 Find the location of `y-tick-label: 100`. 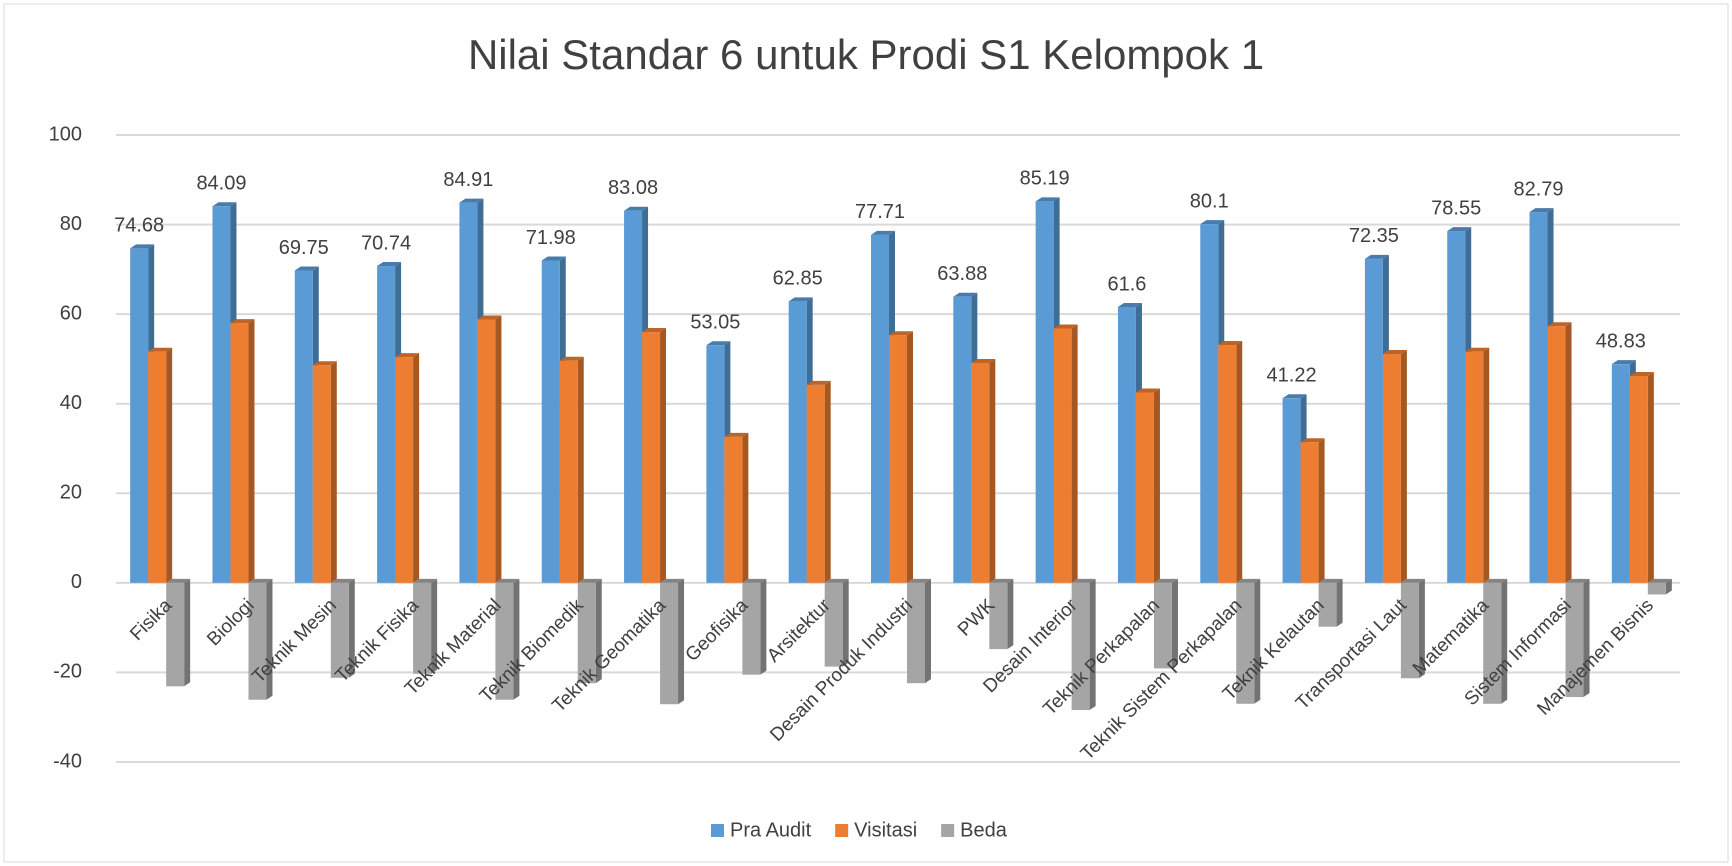

y-tick-label: 100 is located at coordinates (65, 134).